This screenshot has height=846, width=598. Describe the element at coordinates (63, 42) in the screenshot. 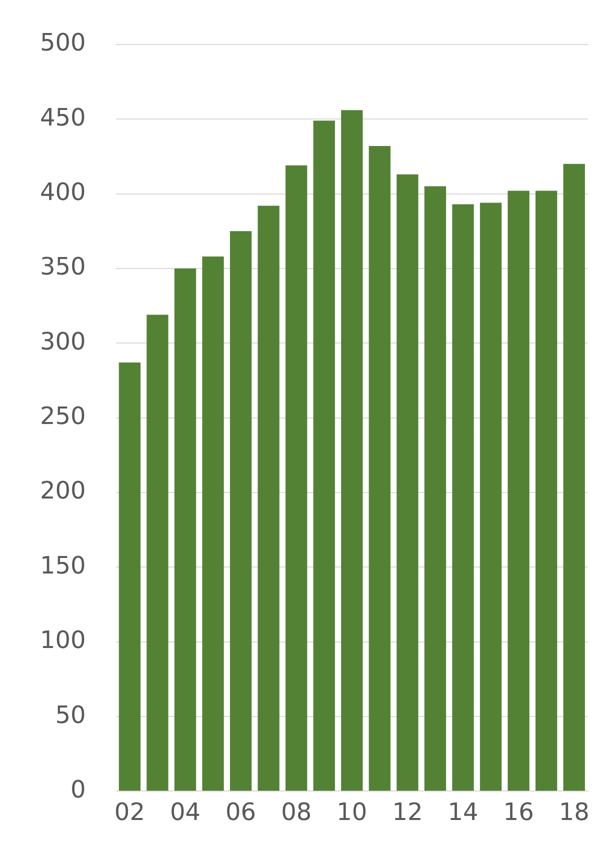

I see `y-tick-label: 500` at that location.